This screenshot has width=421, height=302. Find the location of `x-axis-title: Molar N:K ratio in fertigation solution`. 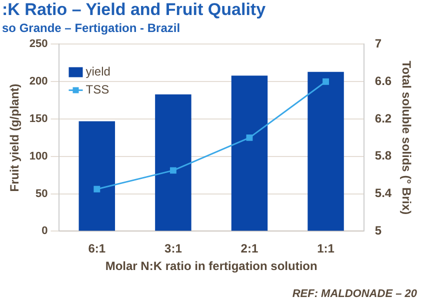

x-axis-title: Molar N:K ratio in fertigation solution is located at coordinates (211, 266).